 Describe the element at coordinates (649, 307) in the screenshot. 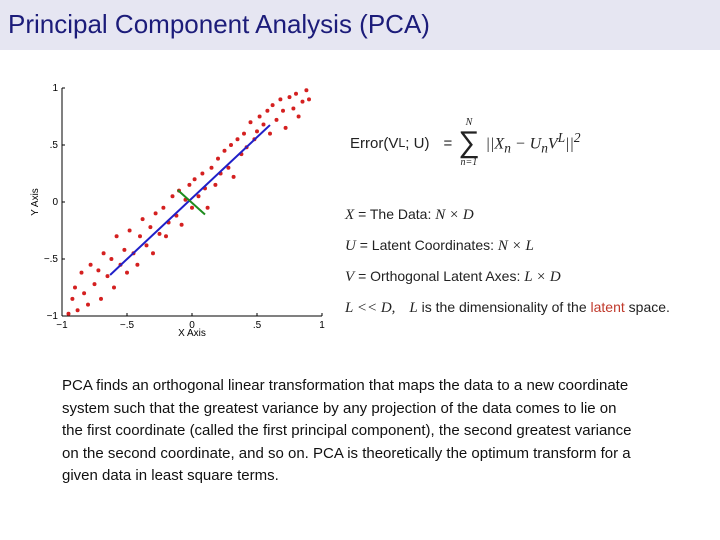

I see `note-text: space.` at that location.